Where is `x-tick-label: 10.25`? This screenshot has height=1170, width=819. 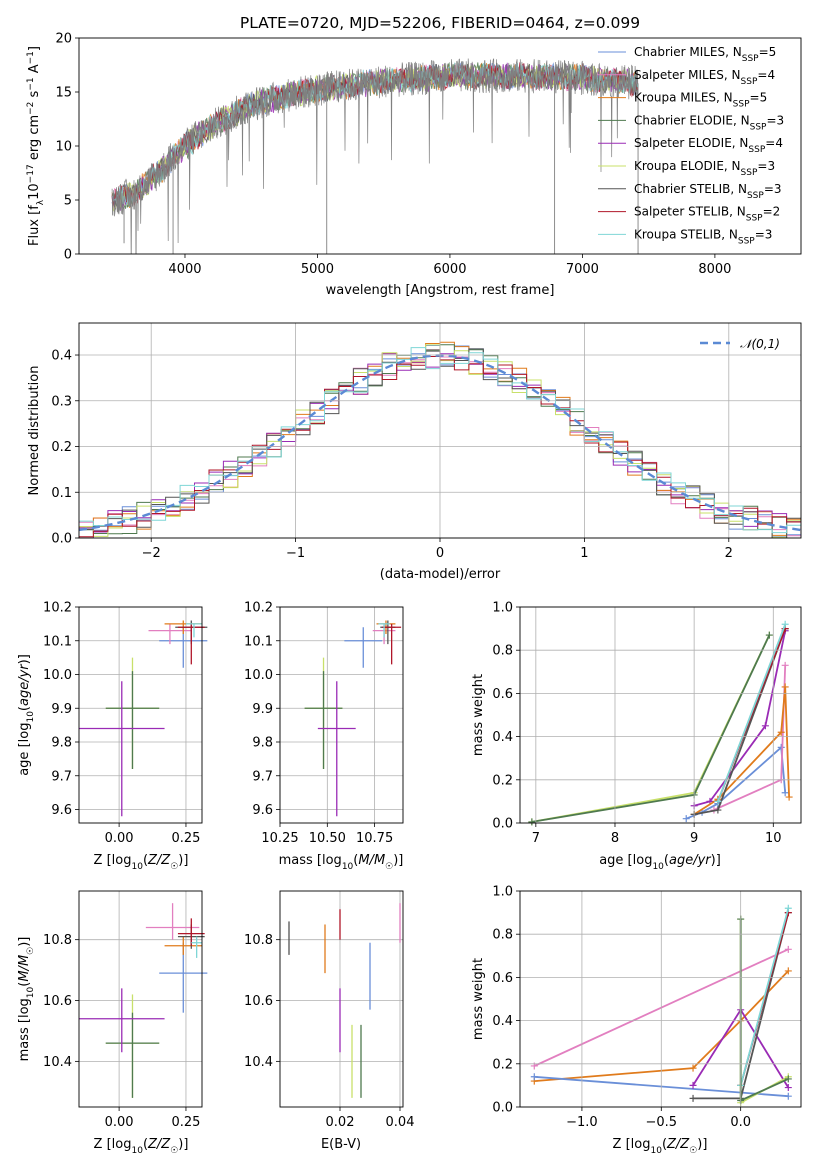
x-tick-label: 10.25 is located at coordinates (279, 838).